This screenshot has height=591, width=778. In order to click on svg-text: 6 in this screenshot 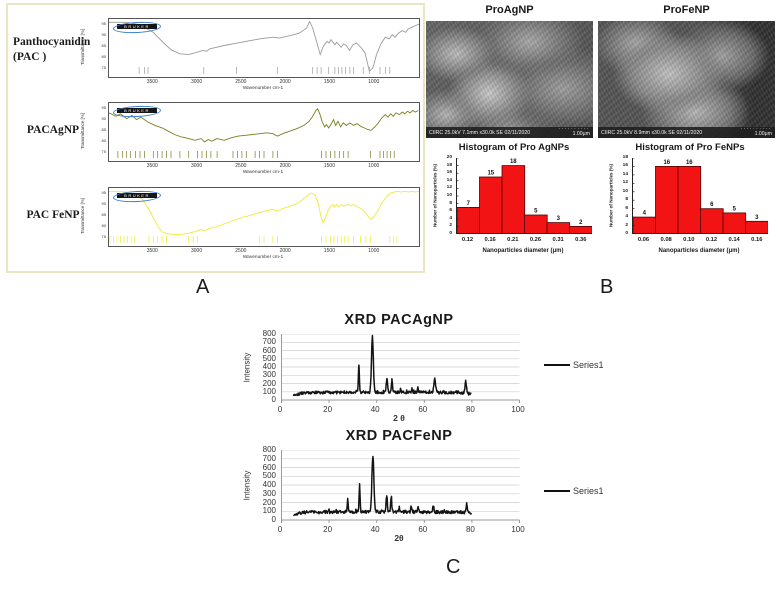, I will do `click(712, 205)`.